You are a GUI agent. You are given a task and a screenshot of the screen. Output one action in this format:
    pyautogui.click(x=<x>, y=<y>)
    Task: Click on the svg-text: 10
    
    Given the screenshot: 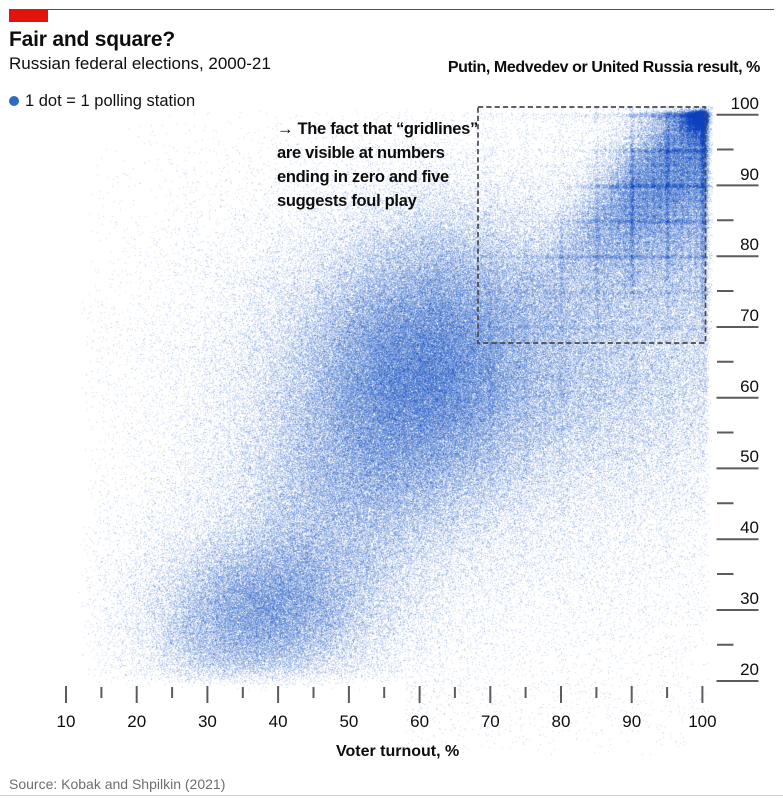 What is the action you would take?
    pyautogui.click(x=66, y=721)
    